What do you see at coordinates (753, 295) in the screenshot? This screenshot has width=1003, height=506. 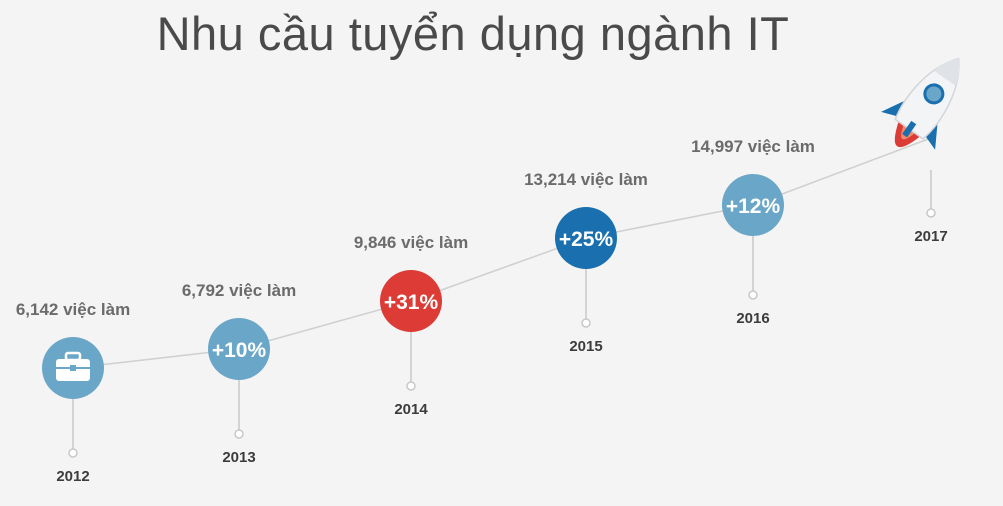 I see `stem-dot-2016` at bounding box center [753, 295].